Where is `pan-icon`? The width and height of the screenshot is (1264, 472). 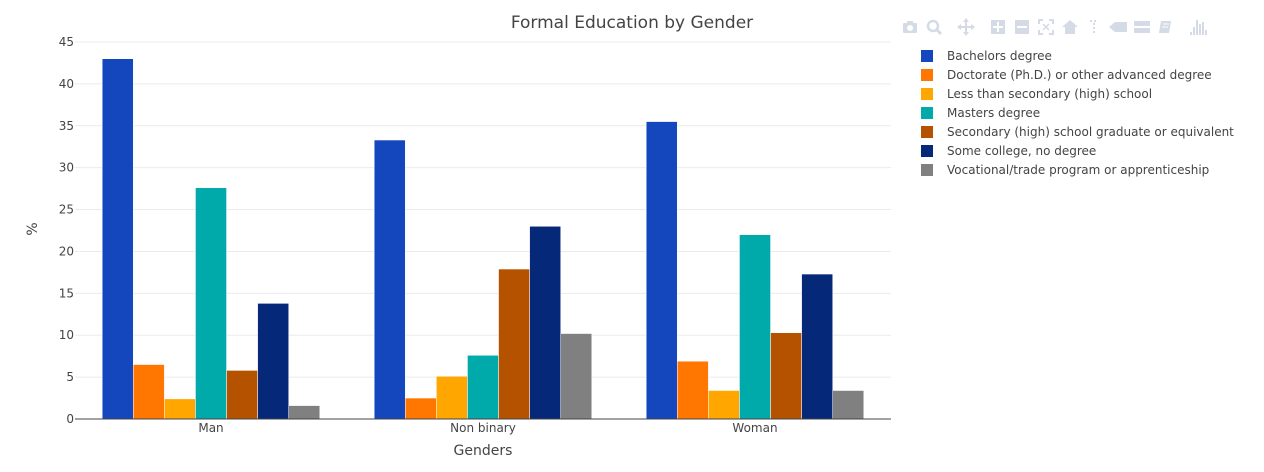 pan-icon is located at coordinates (966, 27).